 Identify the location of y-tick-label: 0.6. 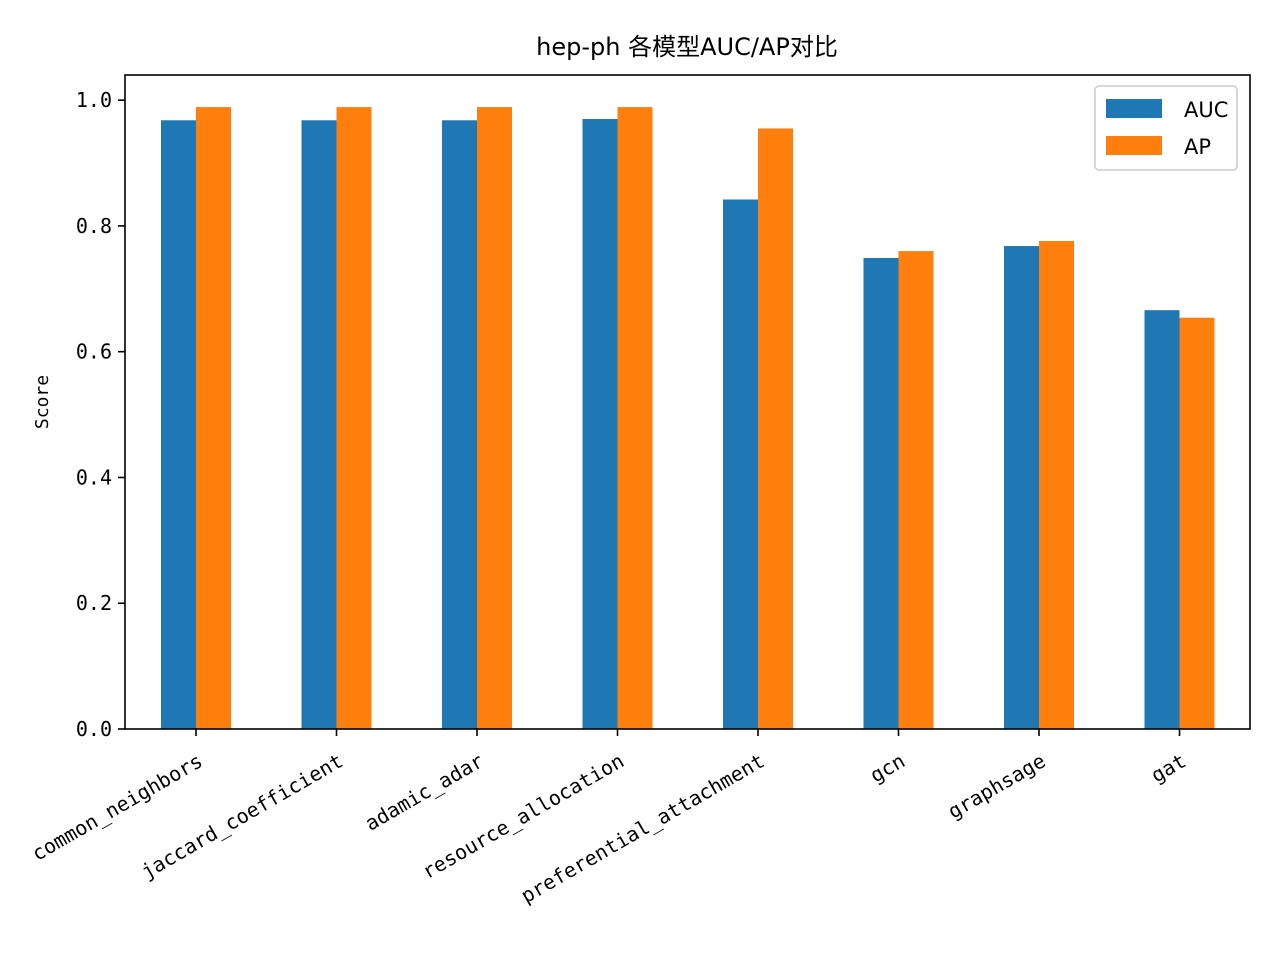
(94, 352).